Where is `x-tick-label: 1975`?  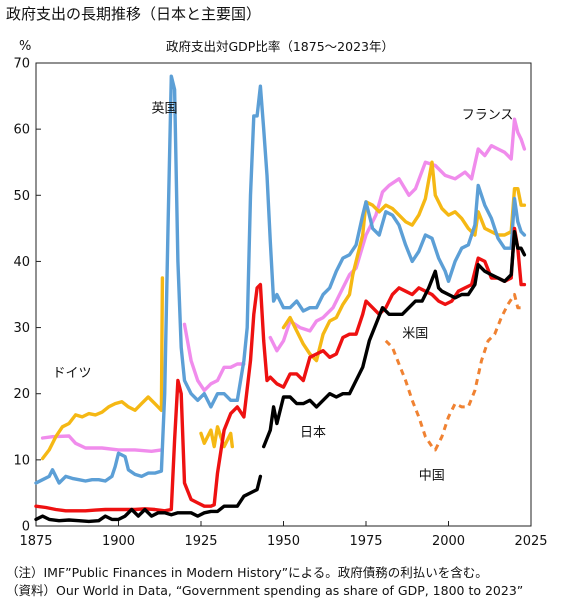
x-tick-label: 1975 is located at coordinates (365, 541).